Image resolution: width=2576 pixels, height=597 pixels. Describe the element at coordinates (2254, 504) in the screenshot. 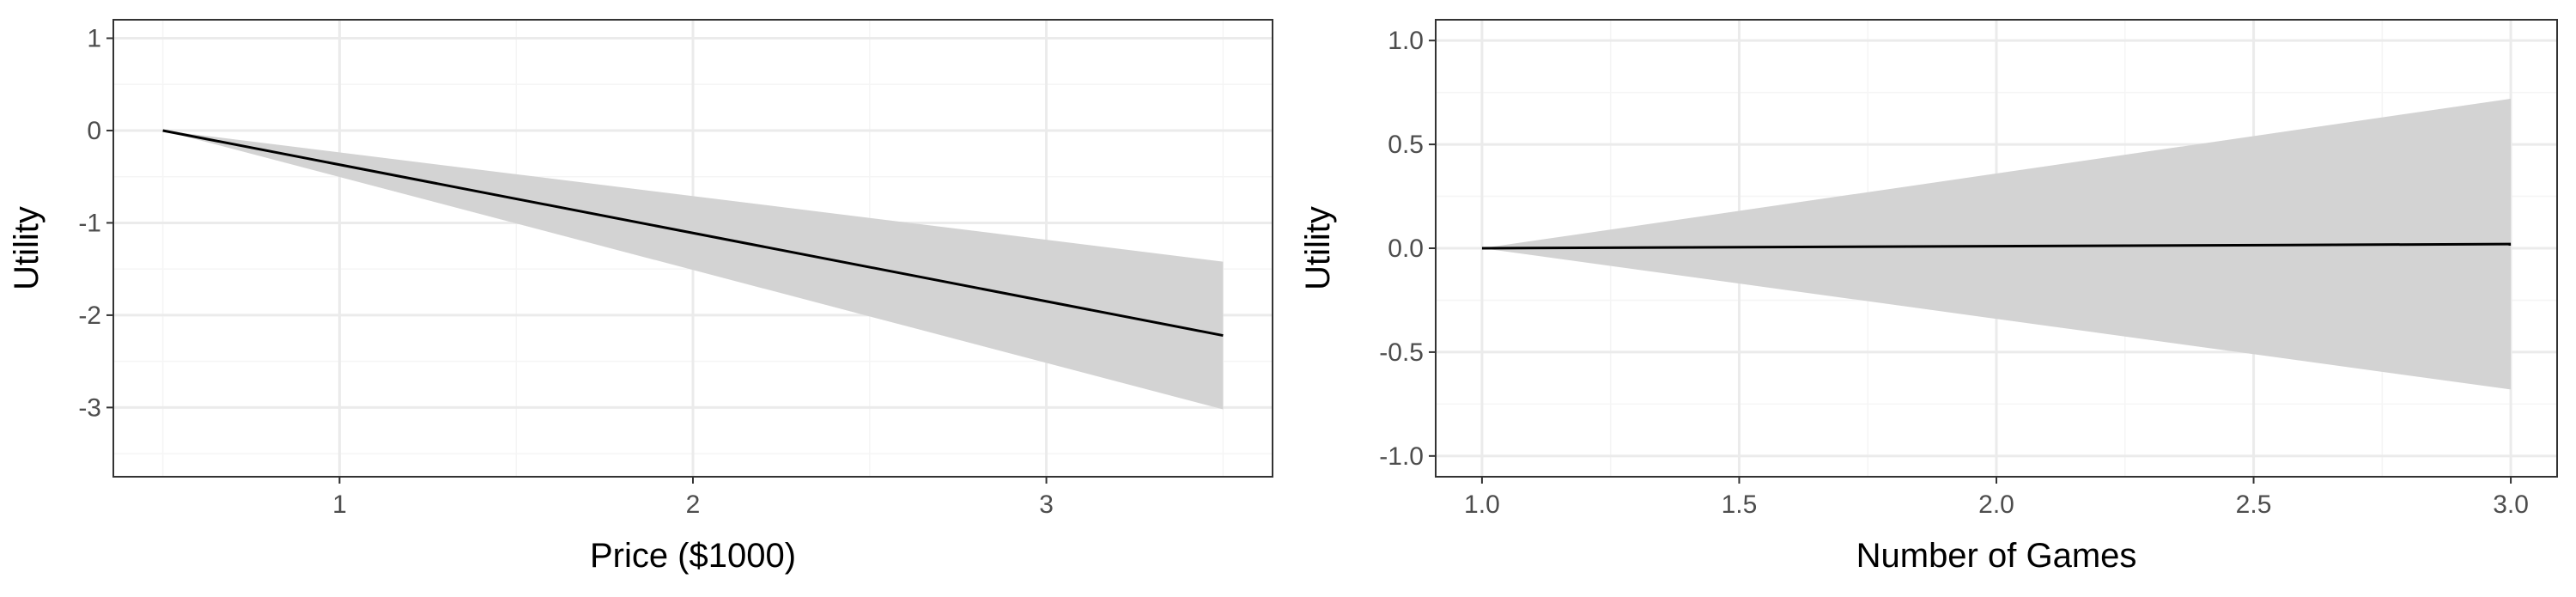

I see `x-tick-label: 2.5` at that location.